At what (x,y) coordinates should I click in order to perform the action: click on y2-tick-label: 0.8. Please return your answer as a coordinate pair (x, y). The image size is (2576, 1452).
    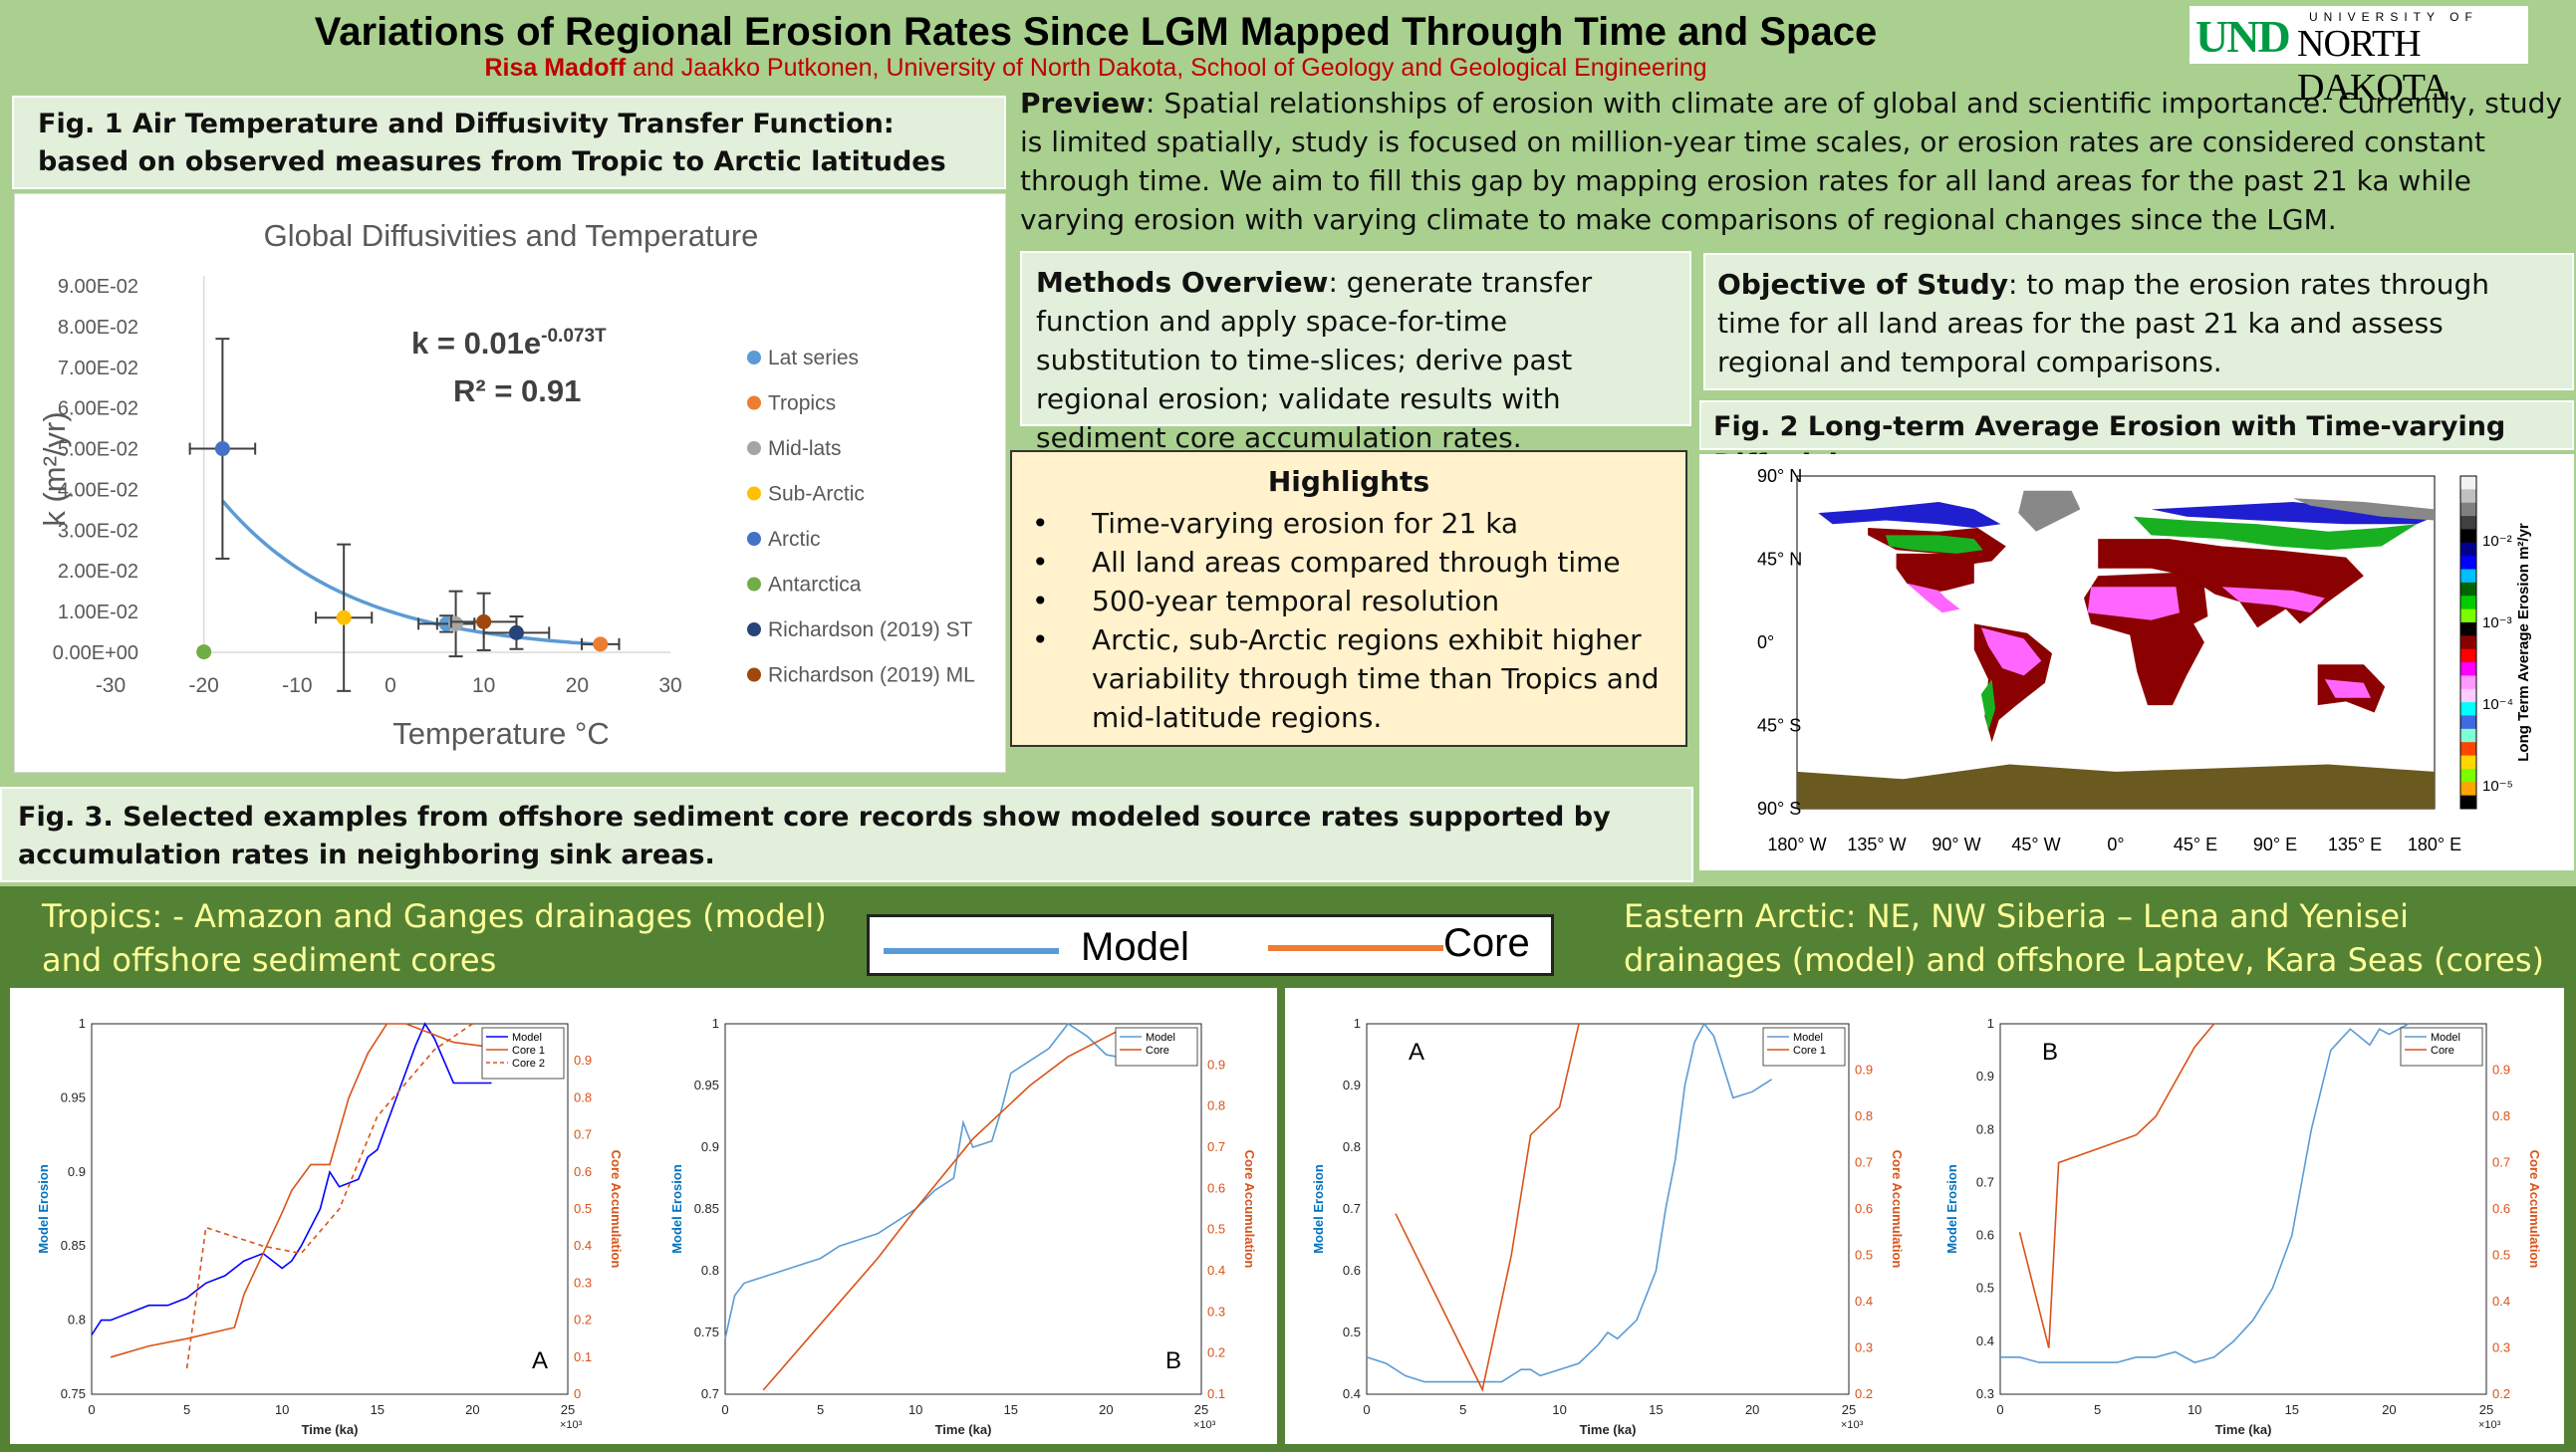
    Looking at the image, I should click on (1864, 1115).